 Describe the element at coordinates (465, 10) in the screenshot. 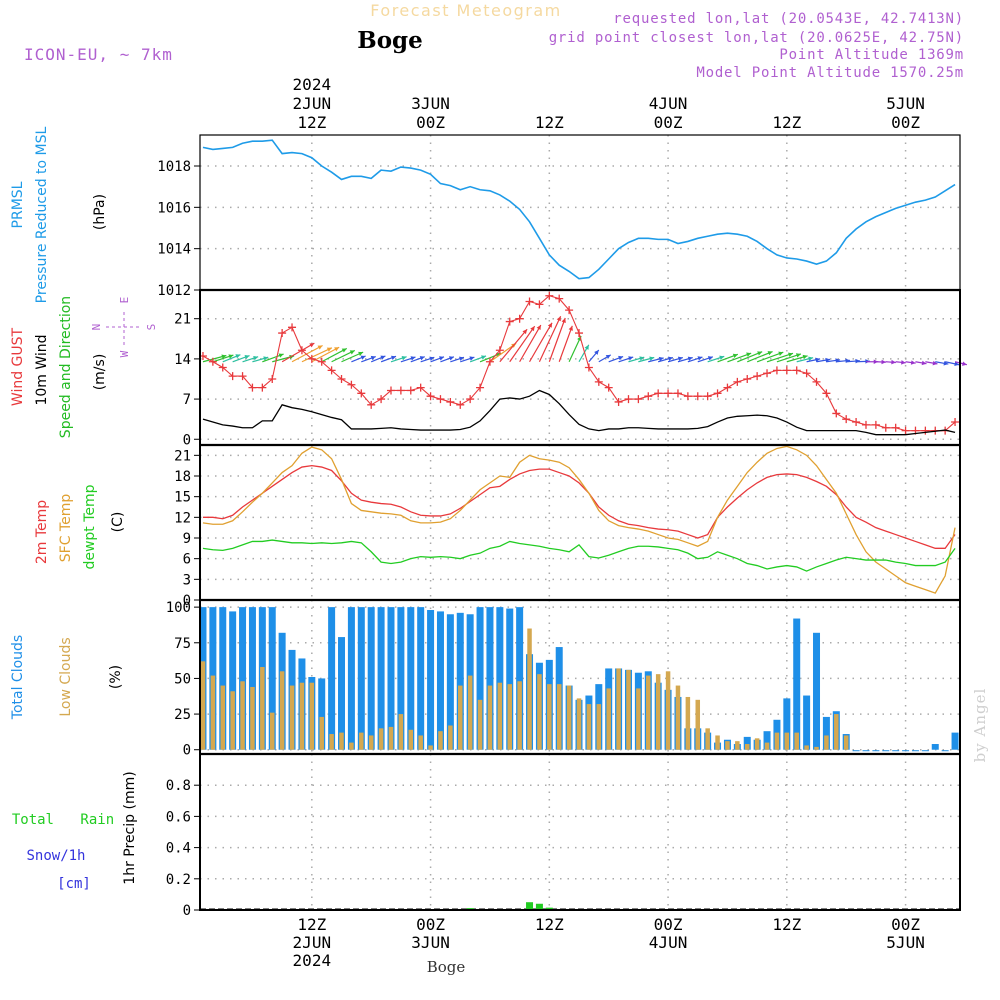

I see `chart-title: Forecast Meteogram` at that location.